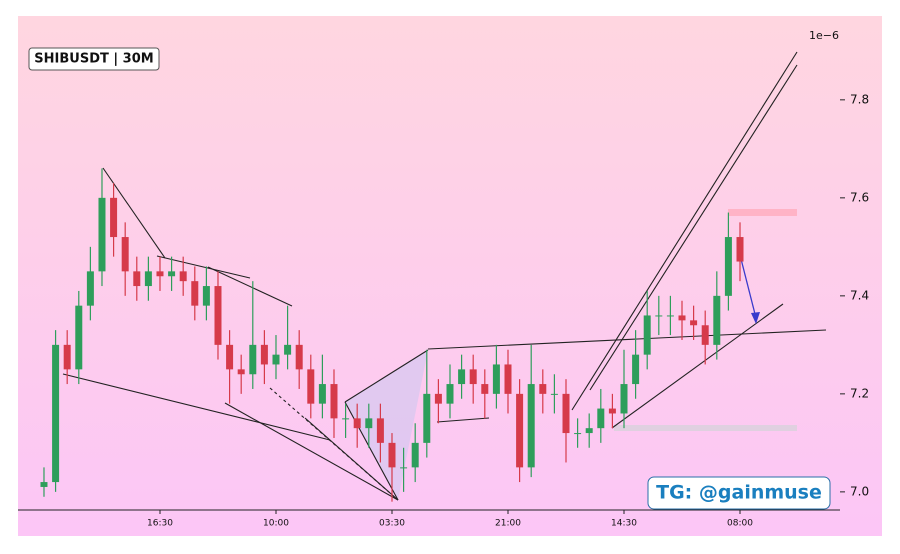  Describe the element at coordinates (824, 35) in the screenshot. I see `offset-label: 1e−6` at that location.